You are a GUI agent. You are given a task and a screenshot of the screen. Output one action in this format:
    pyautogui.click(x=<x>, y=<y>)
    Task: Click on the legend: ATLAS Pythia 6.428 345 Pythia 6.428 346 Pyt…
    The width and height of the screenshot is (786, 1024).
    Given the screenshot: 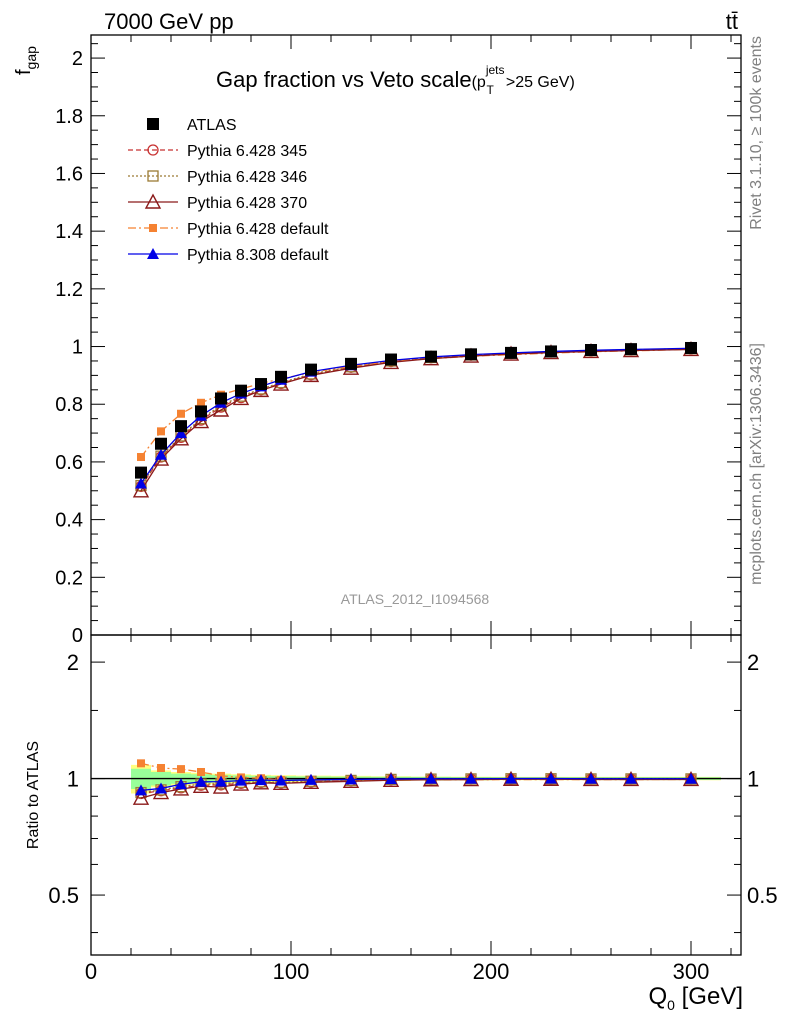 What is the action you would take?
    pyautogui.click(x=228, y=190)
    